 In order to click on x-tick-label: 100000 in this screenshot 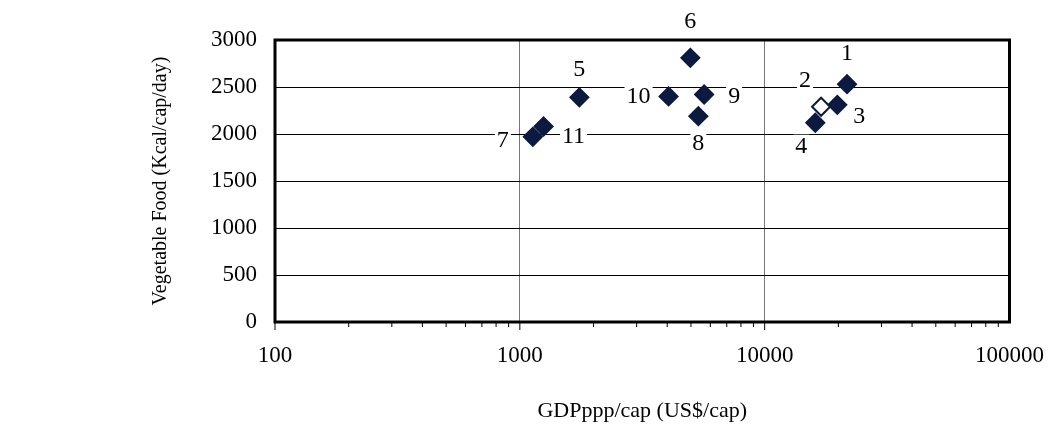, I will do `click(1009, 354)`.